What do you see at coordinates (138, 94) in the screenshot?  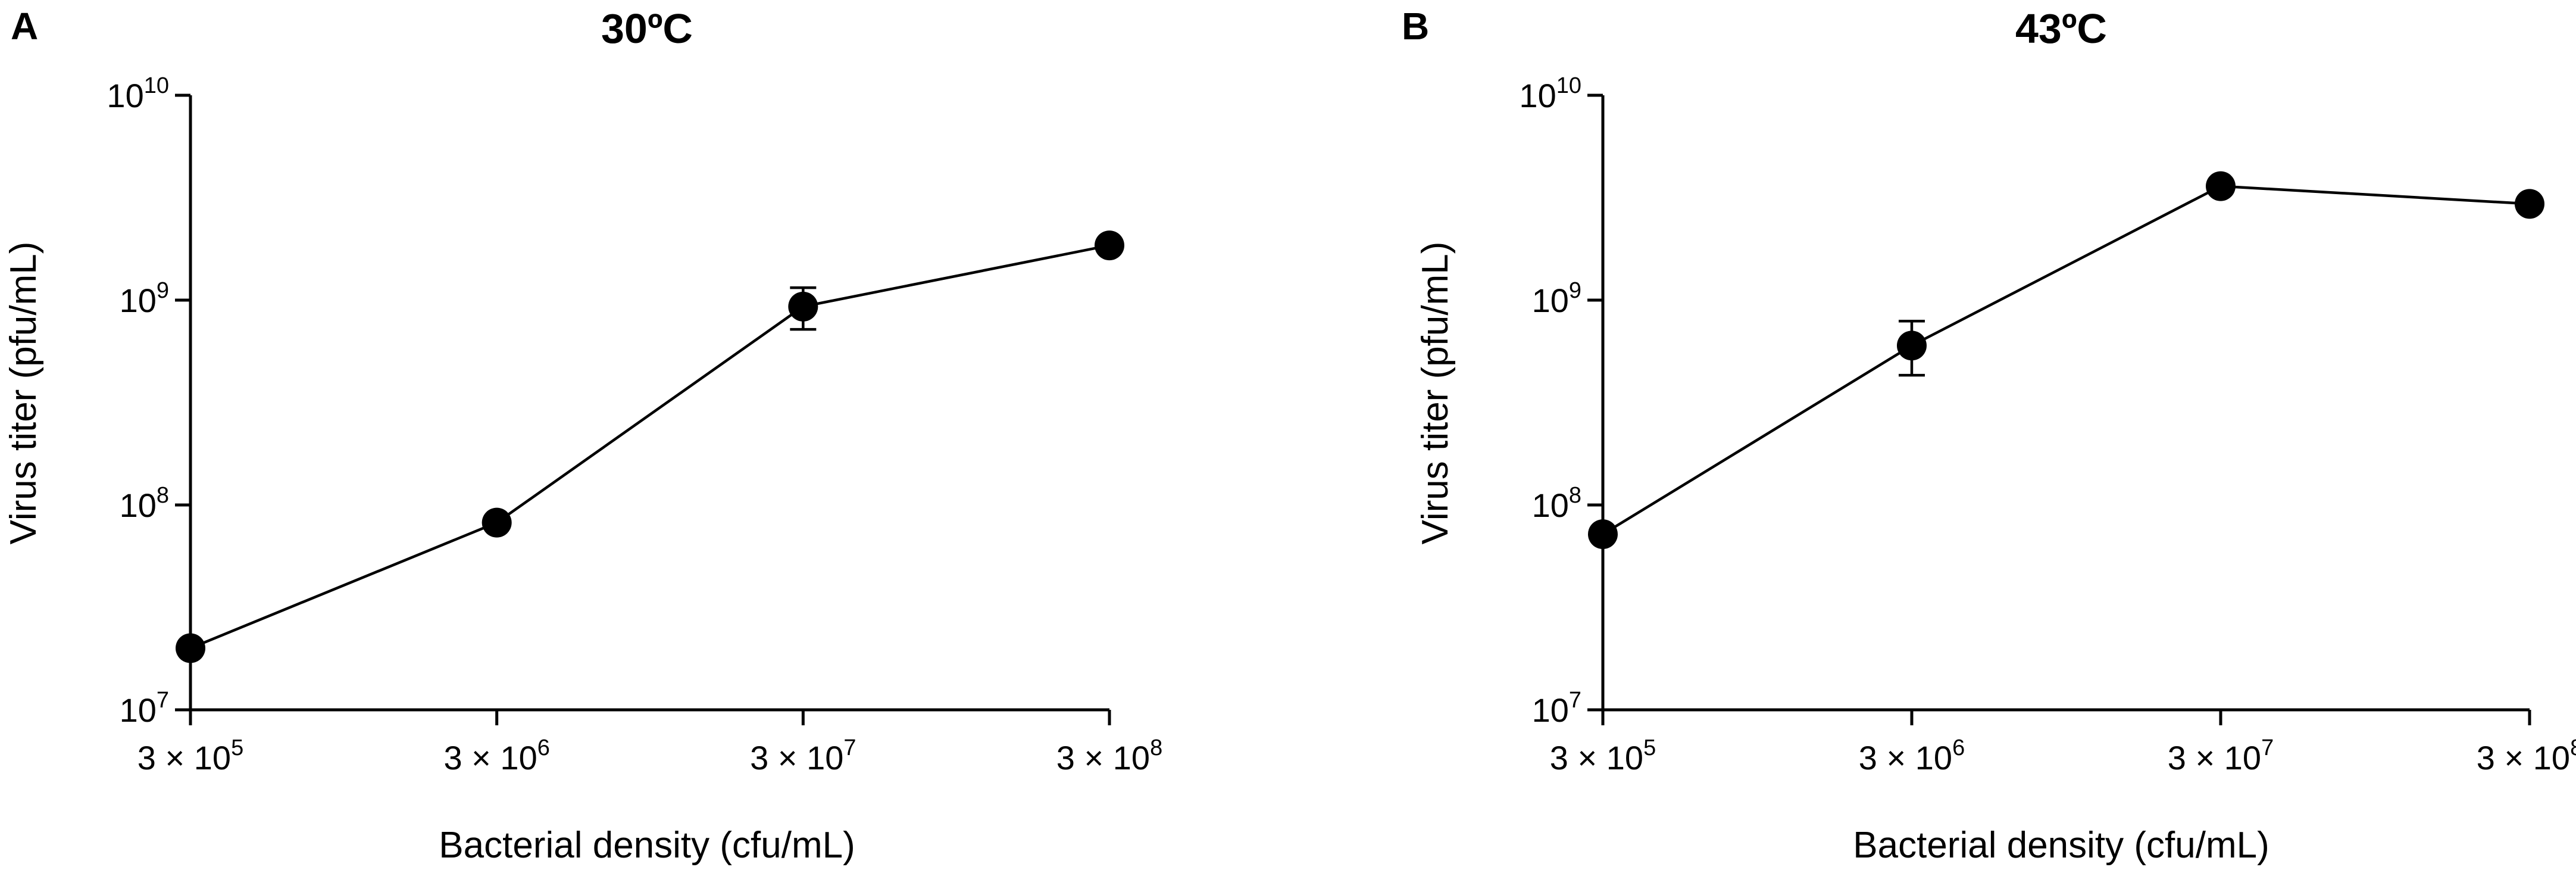 I see `panel-a-y-tick-label: 10¹⁰` at bounding box center [138, 94].